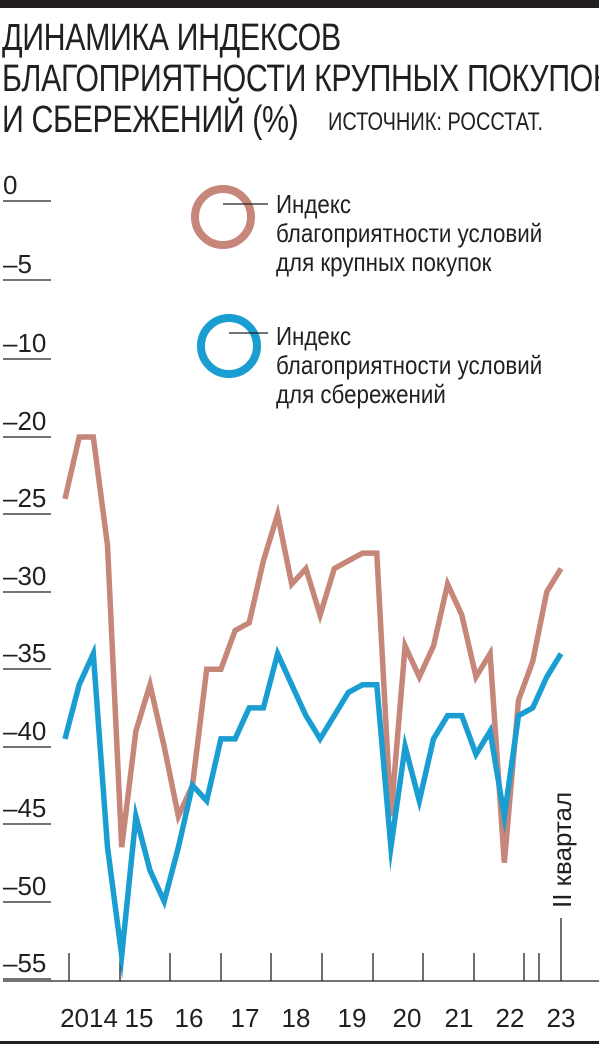 This screenshot has width=599, height=1049. What do you see at coordinates (24, 498) in the screenshot?
I see `y-tick-label: –25` at bounding box center [24, 498].